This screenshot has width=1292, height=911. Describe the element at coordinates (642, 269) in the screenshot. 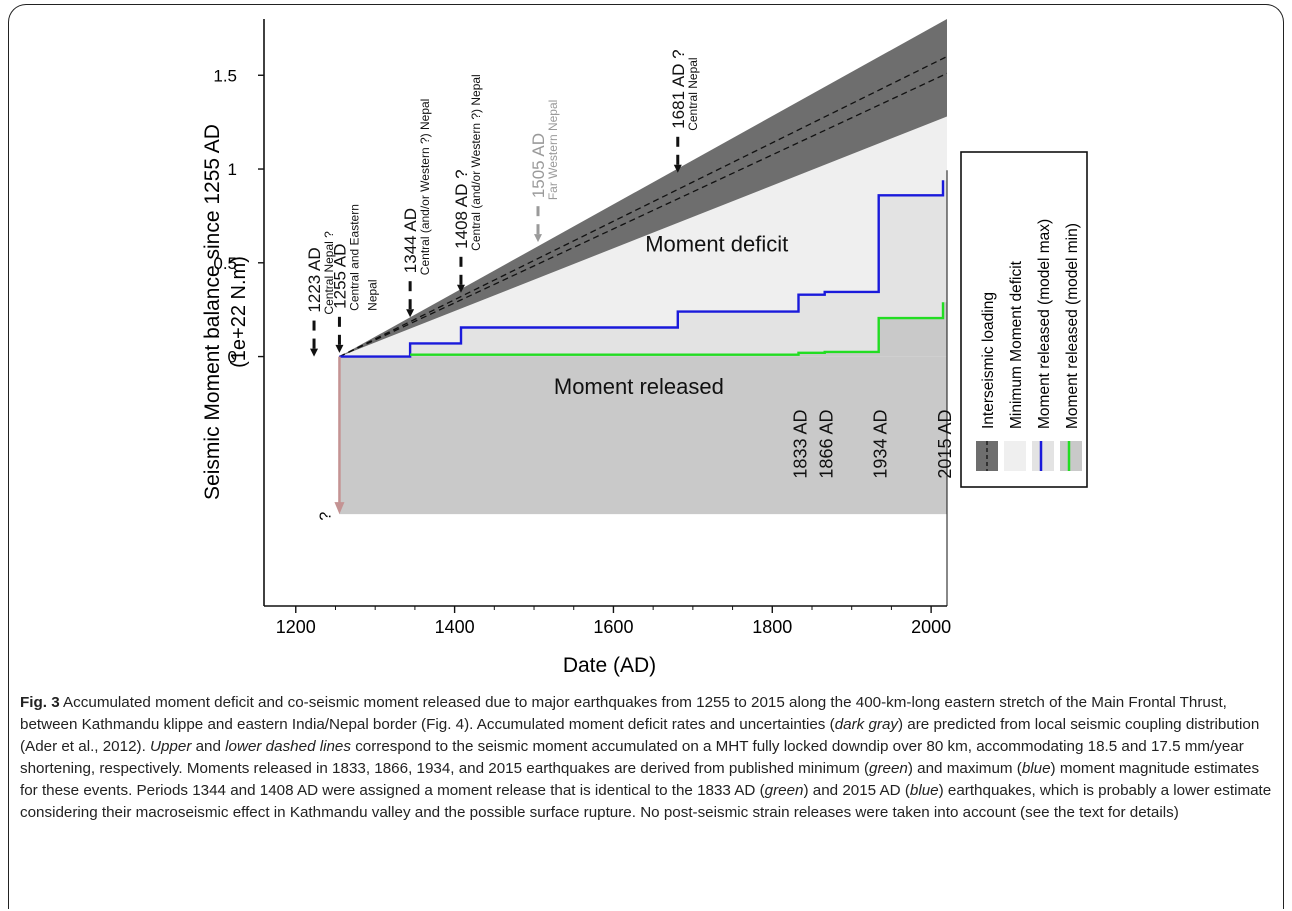

I see `series-line-max` at that location.